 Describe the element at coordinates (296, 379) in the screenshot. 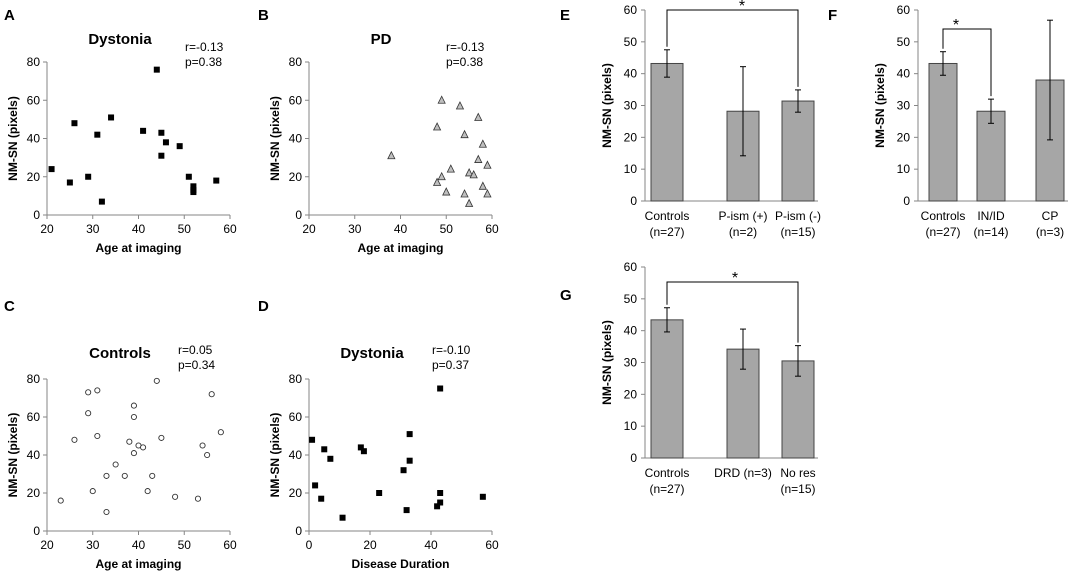

I see `panel-d-ytick-label: 80` at that location.